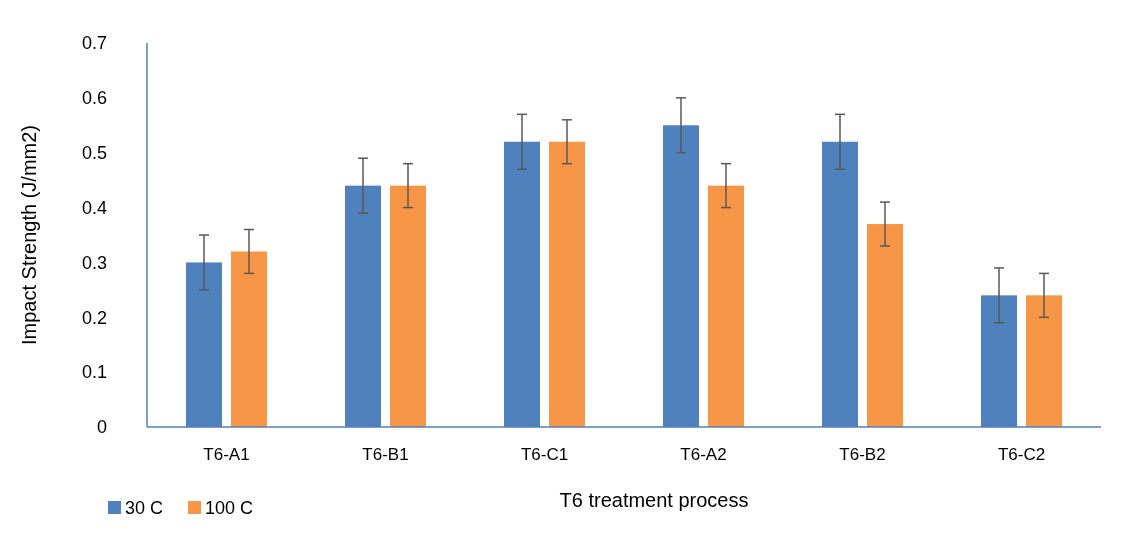  I want to click on x-axis-title: T6 treatment process, so click(654, 500).